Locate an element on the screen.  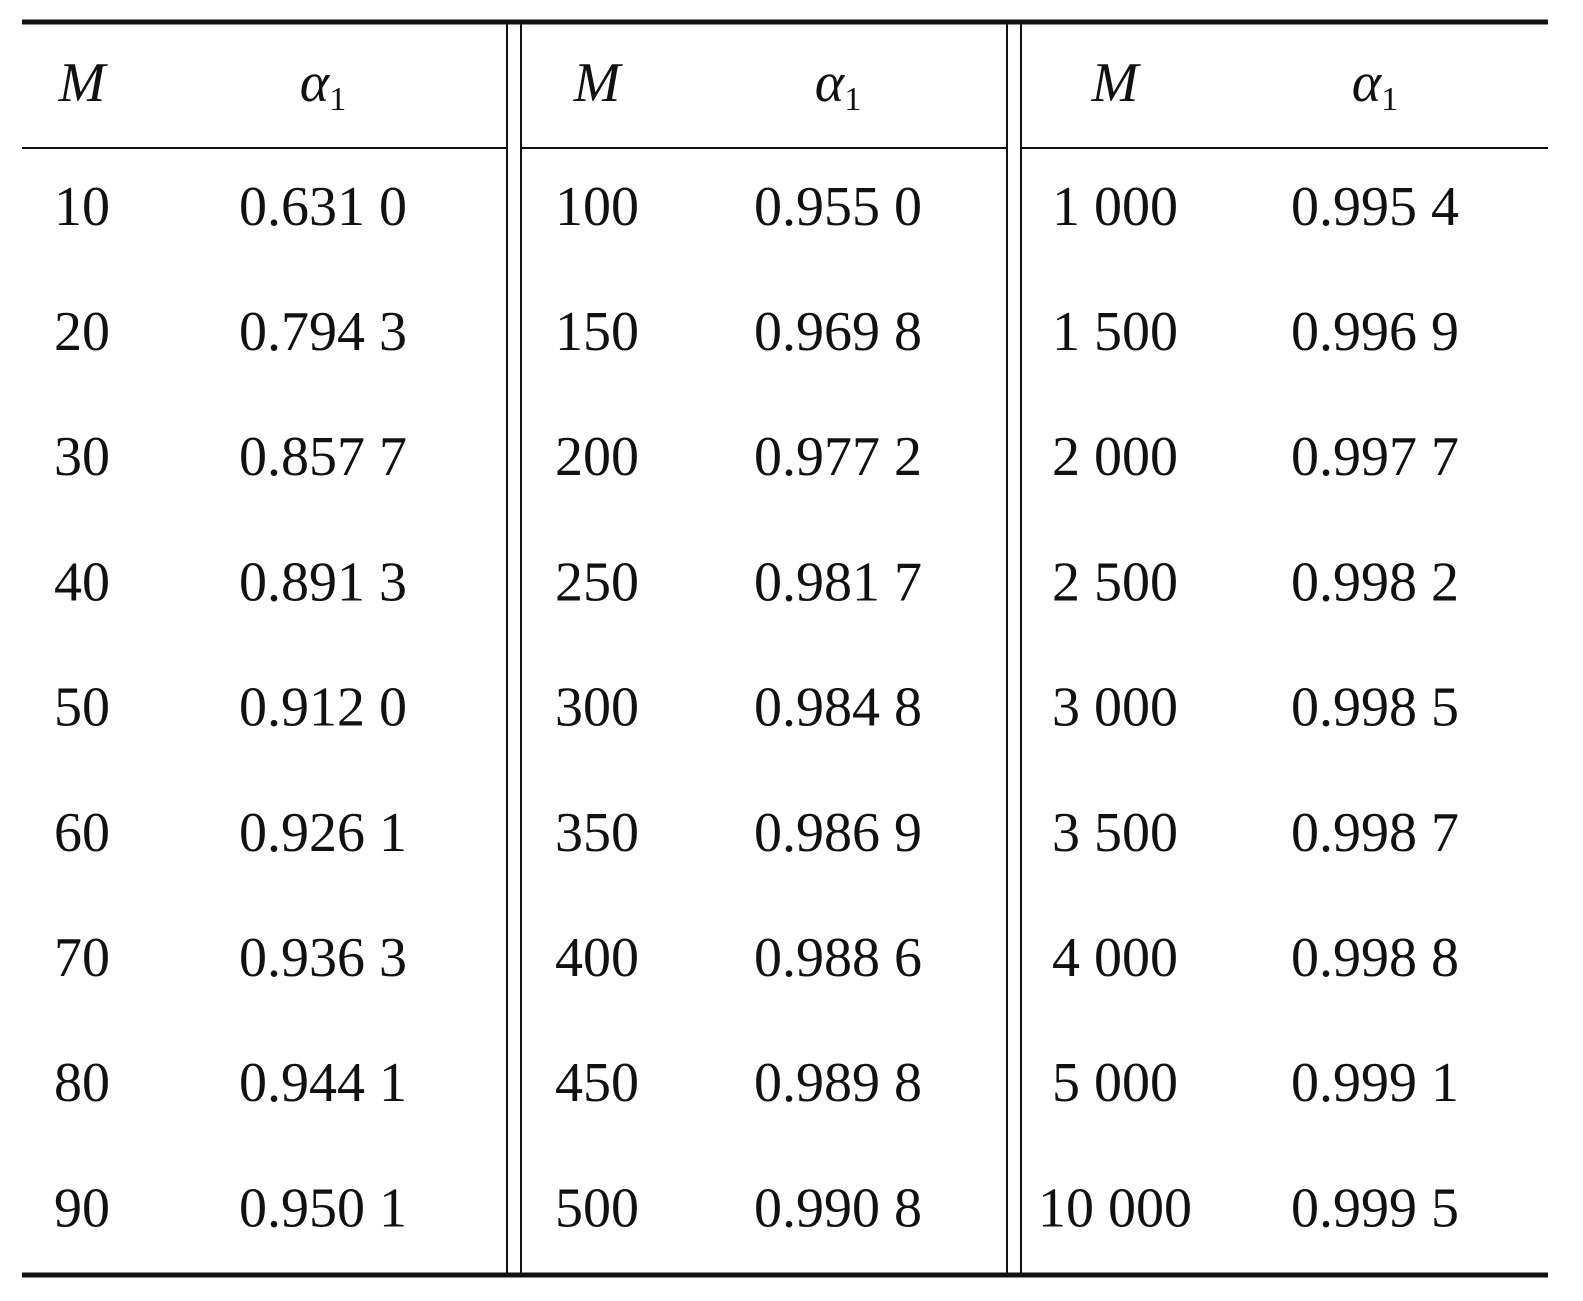
cell-alpha: 0.912 0 is located at coordinates (323, 708).